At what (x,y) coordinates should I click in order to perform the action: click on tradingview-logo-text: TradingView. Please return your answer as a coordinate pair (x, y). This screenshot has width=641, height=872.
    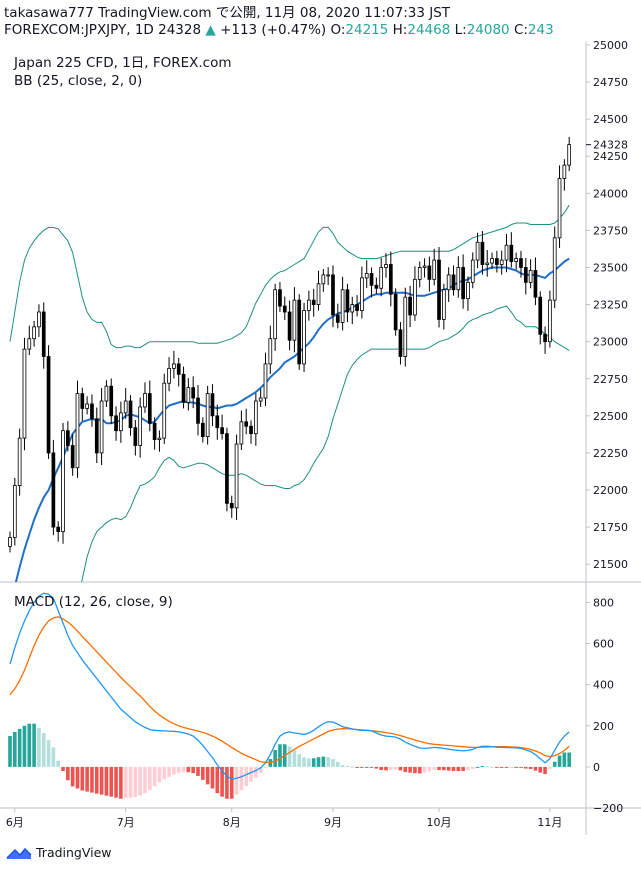
    Looking at the image, I should click on (74, 852).